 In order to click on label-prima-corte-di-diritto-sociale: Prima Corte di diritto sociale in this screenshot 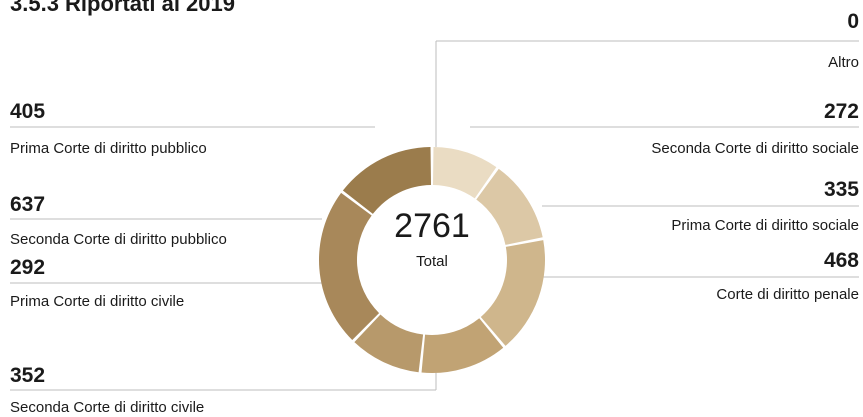, I will do `click(765, 225)`.